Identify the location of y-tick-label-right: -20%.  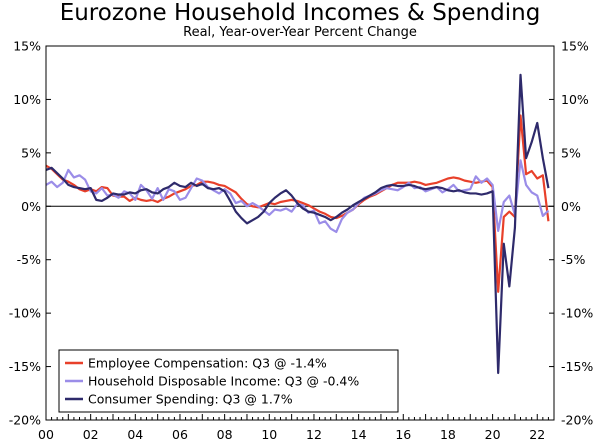
(577, 420).